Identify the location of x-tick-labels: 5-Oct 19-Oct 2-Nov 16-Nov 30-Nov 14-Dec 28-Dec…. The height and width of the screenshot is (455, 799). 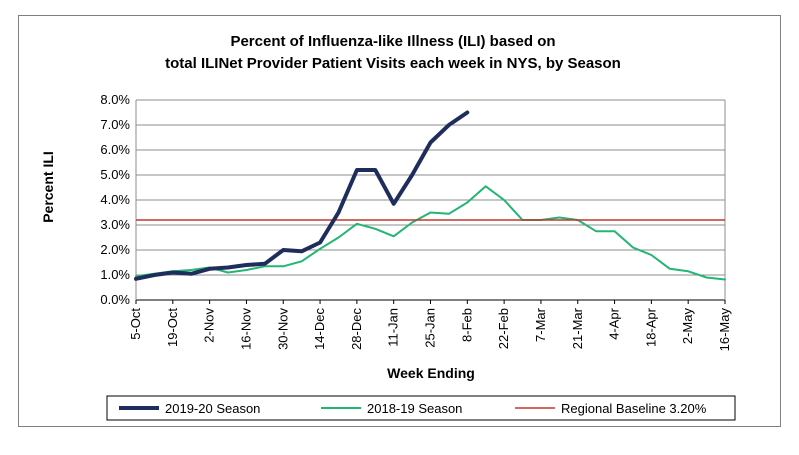
(430, 325).